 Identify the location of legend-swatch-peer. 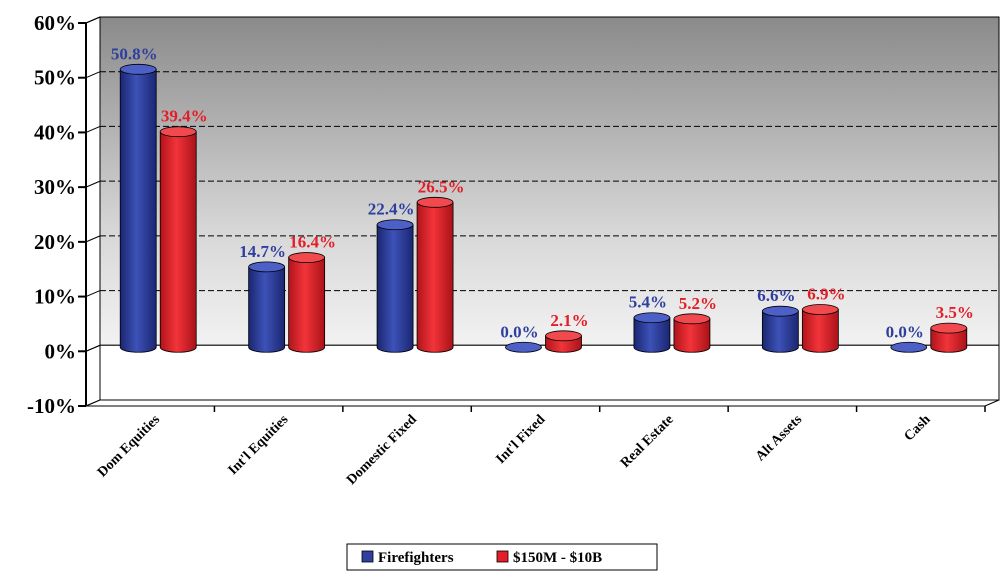
(502, 556).